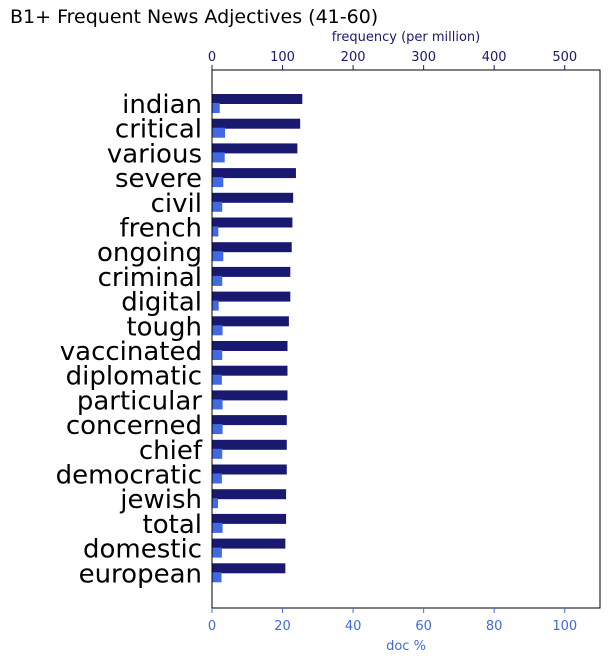 The image size is (609, 662). Describe the element at coordinates (217, 330) in the screenshot. I see `doc-percent-bar-tough` at that location.